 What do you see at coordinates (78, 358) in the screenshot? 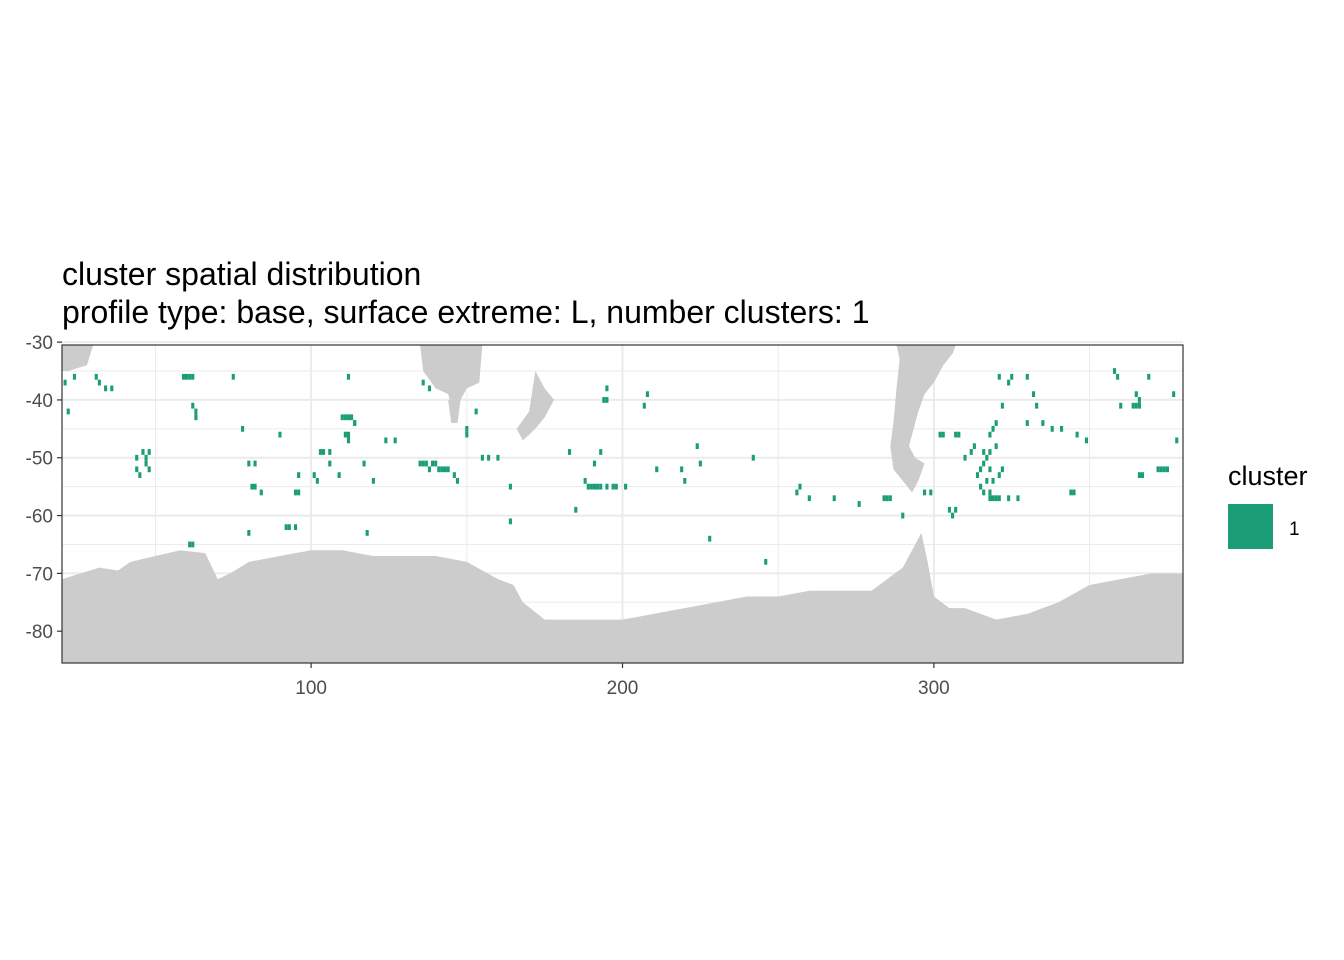
I see `land-africa` at bounding box center [78, 358].